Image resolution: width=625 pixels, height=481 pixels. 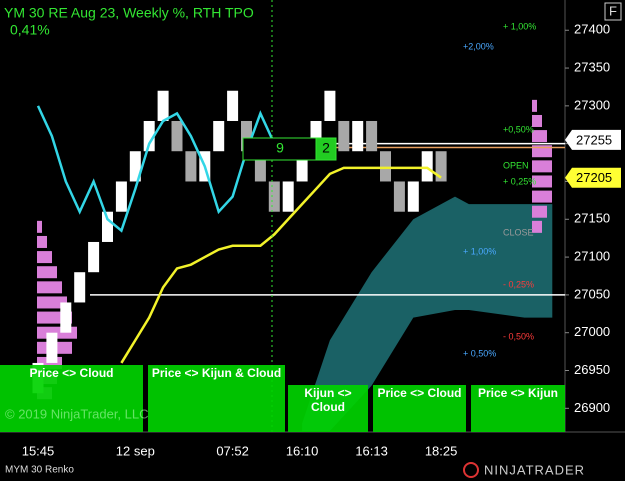 I want to click on counter-value: 2, so click(x=326, y=148).